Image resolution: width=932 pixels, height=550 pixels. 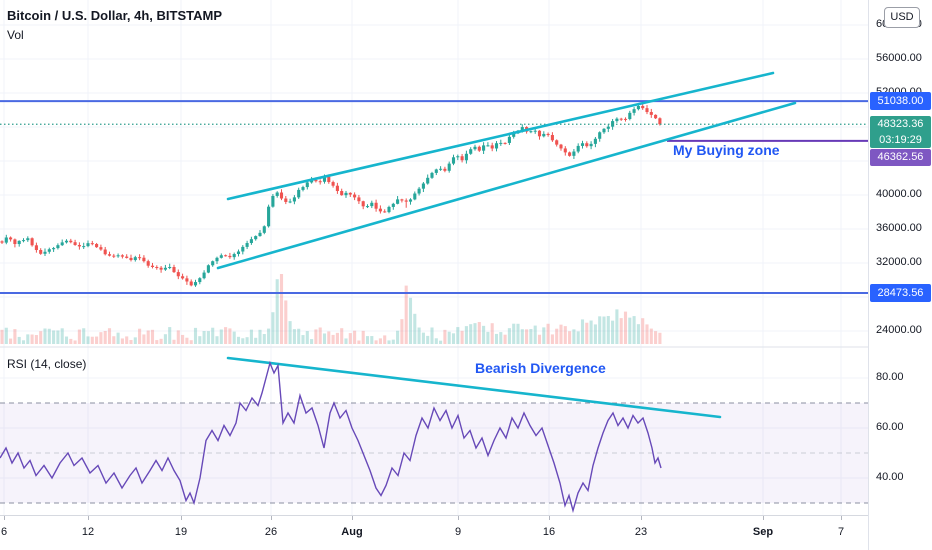 I want to click on time-axis: 6 12 19 26 Aug 9 16 23 Sep 7, so click(x=434, y=532).